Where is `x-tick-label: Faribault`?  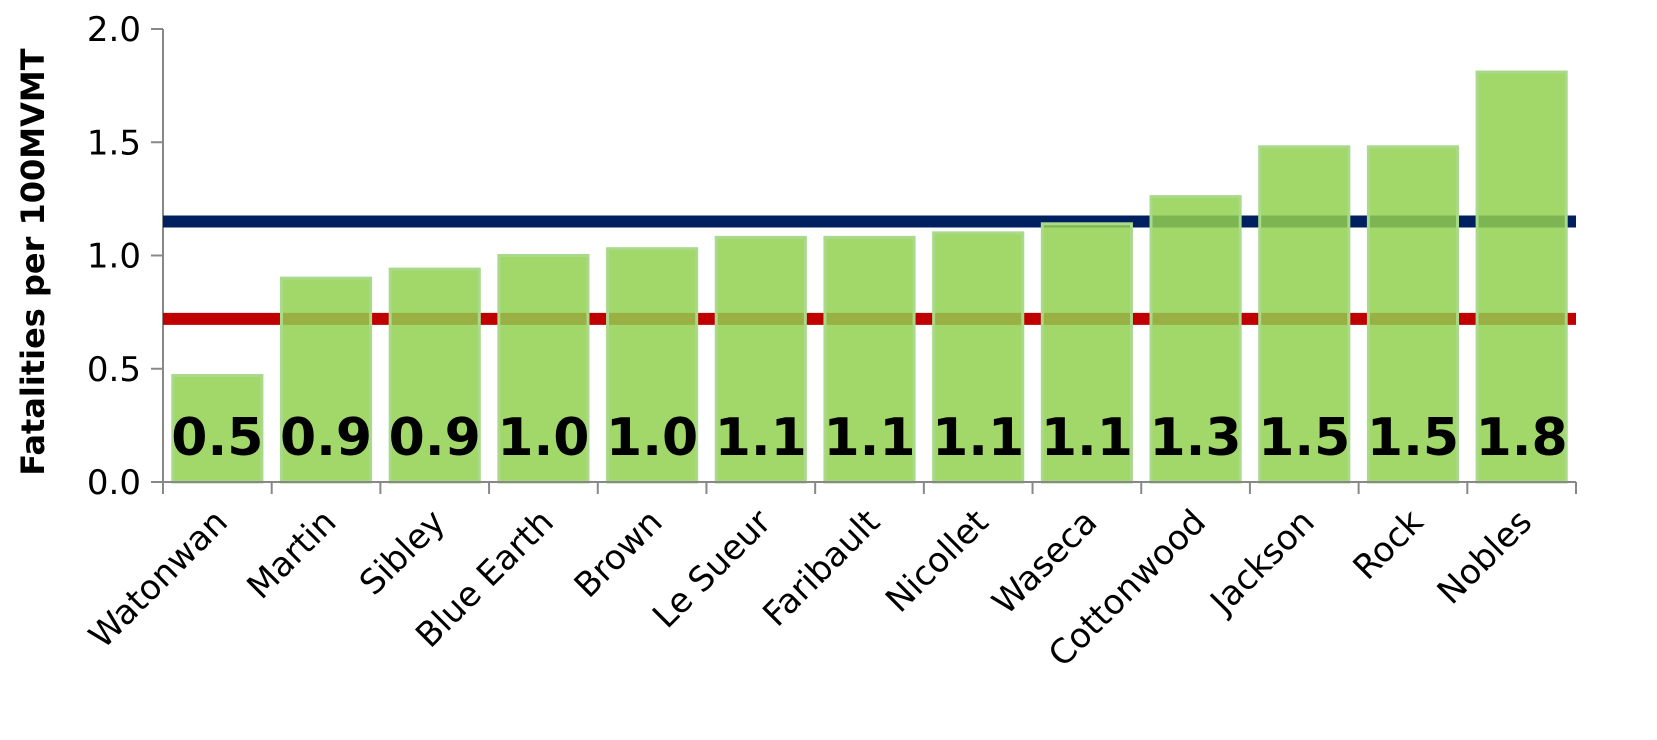
x-tick-label: Faribault is located at coordinates (821, 568).